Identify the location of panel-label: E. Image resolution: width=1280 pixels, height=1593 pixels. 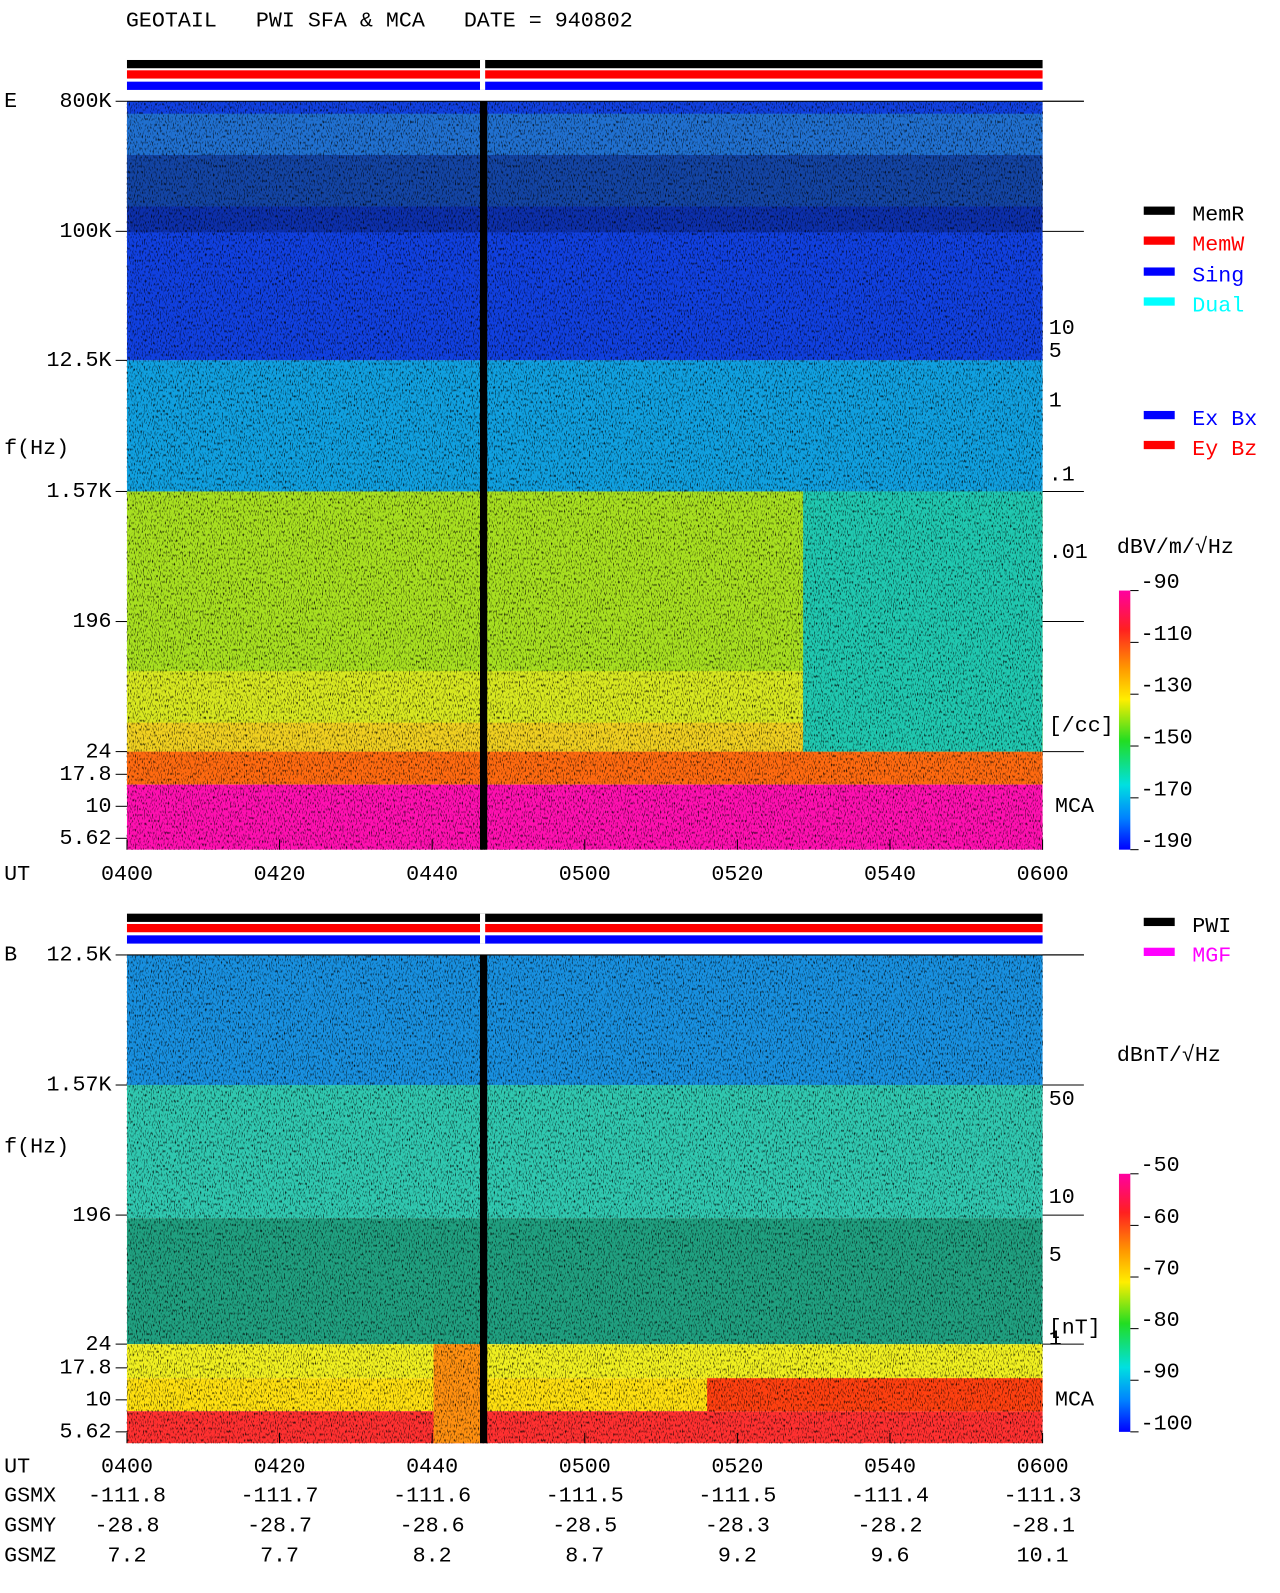
(10, 101).